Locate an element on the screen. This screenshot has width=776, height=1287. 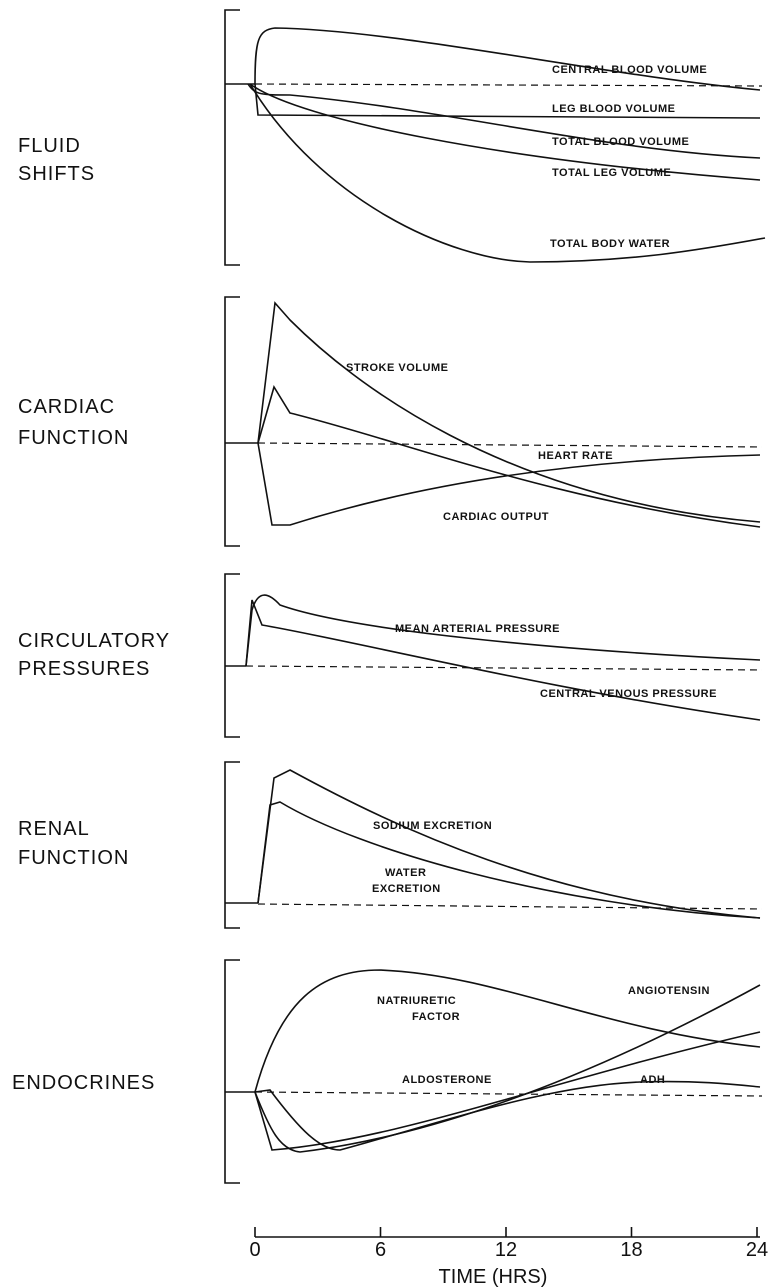
curve-label: LEG BLOOD VOLUME is located at coordinates (614, 109).